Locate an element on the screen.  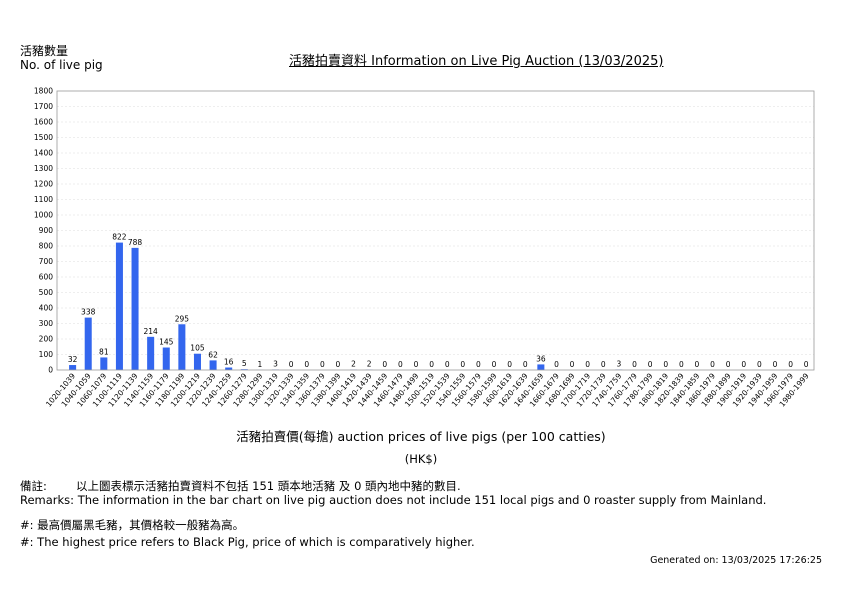
data-label: 32 is located at coordinates (73, 359).